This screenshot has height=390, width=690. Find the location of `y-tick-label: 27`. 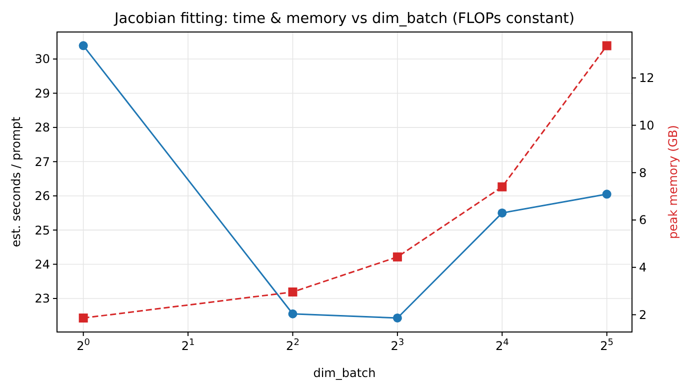

y-tick-label: 27 is located at coordinates (42, 161).